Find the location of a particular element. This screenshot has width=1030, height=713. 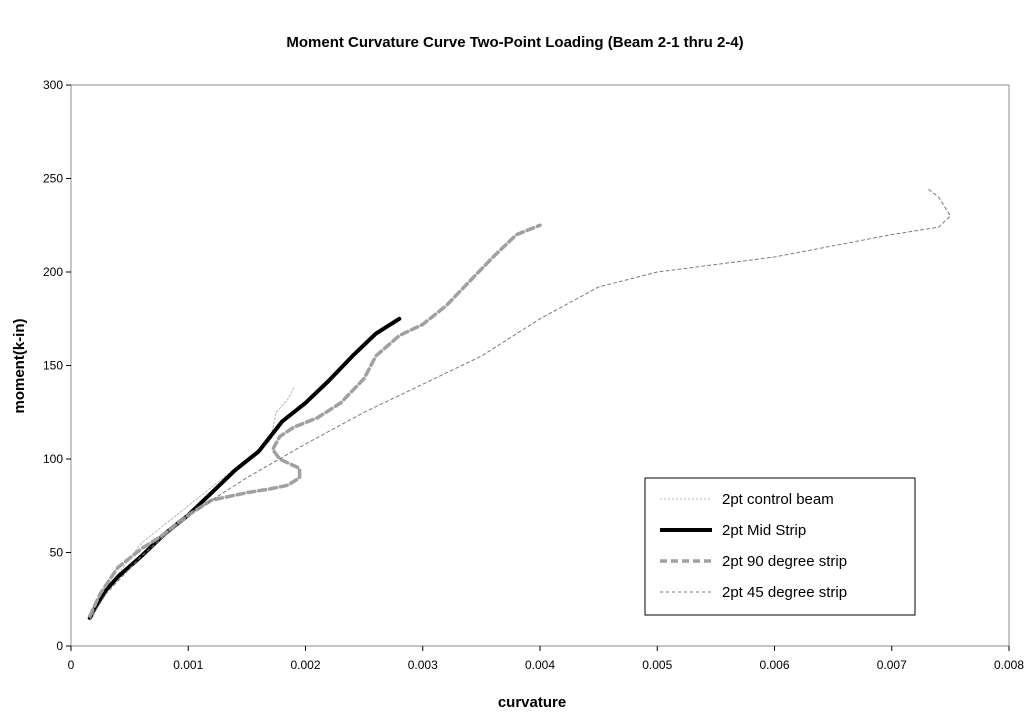

y-tick-label: 150 is located at coordinates (53, 366).